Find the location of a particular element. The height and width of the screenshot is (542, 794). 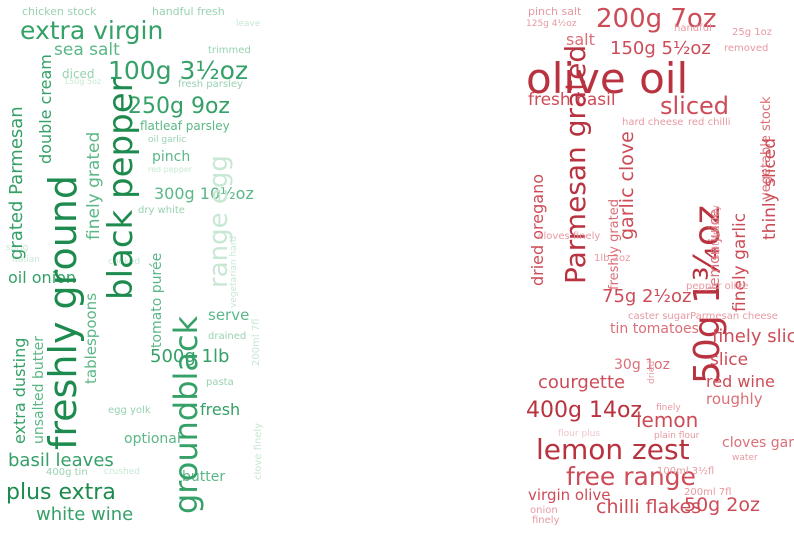

left-cloud-word: 500g 1lb is located at coordinates (190, 356).